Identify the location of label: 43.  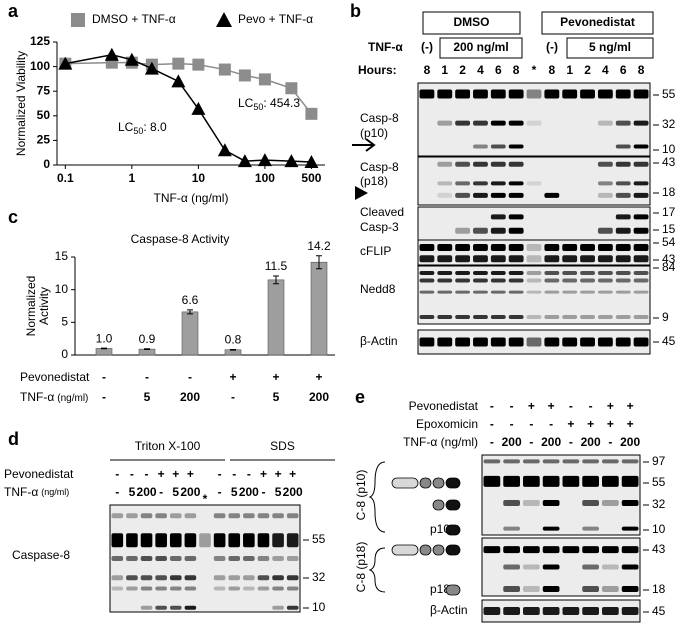
(669, 259).